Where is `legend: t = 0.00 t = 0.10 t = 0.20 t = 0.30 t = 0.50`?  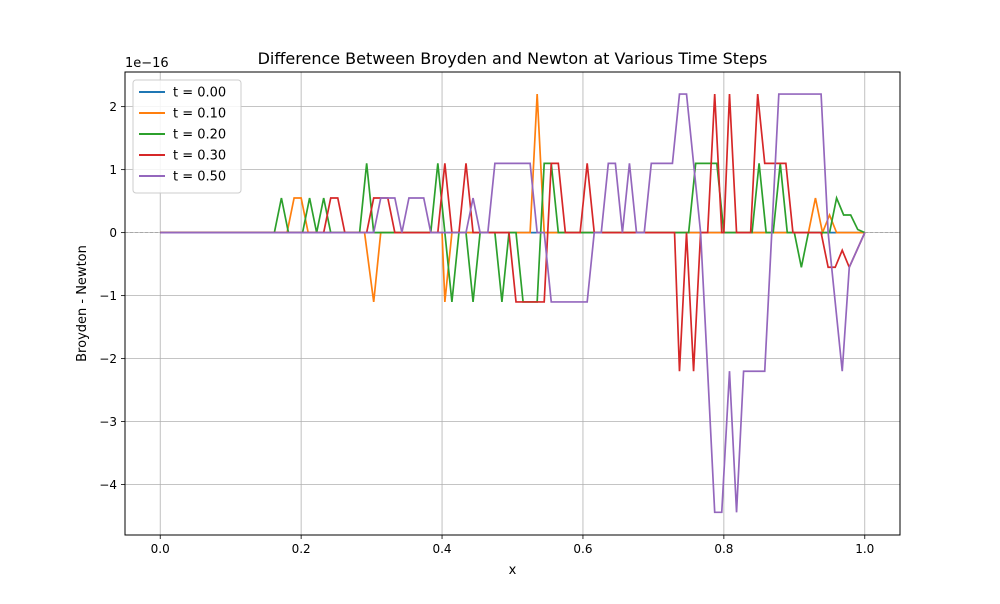
legend: t = 0.00 t = 0.10 t = 0.20 t = 0.30 t = 0.50 is located at coordinates (187, 136).